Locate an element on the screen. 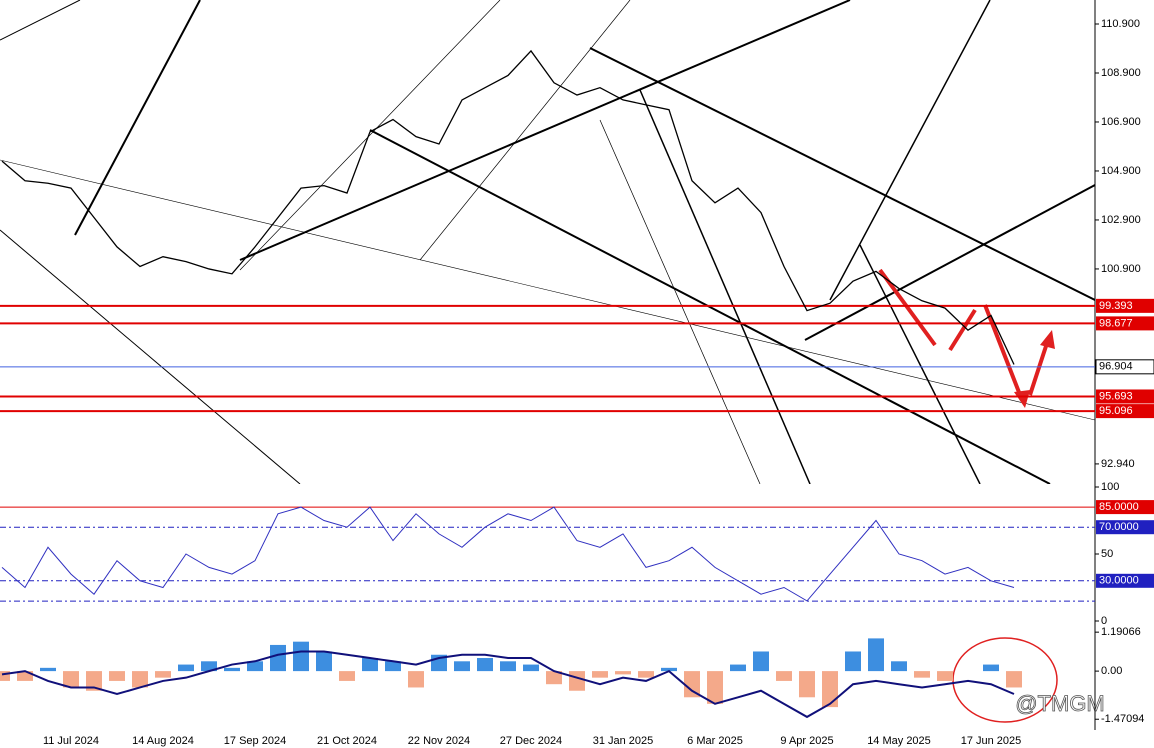 The image size is (1154, 748). watermark: @TMGM is located at coordinates (1060, 703).